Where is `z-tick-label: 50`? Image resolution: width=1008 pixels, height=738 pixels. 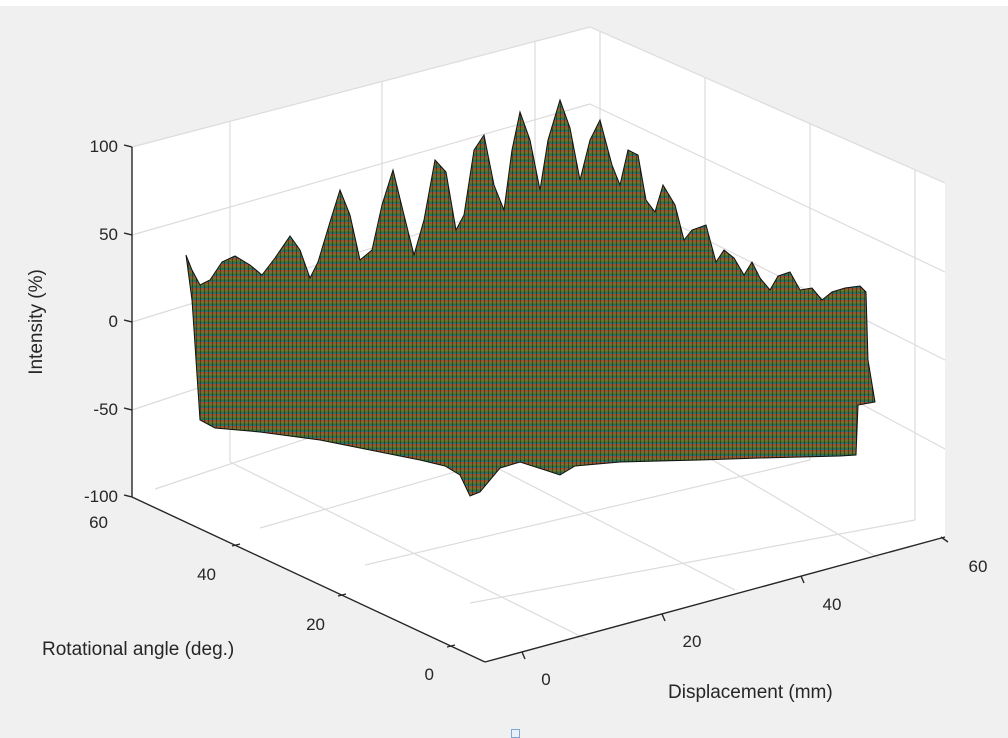 z-tick-label: 50 is located at coordinates (108, 234).